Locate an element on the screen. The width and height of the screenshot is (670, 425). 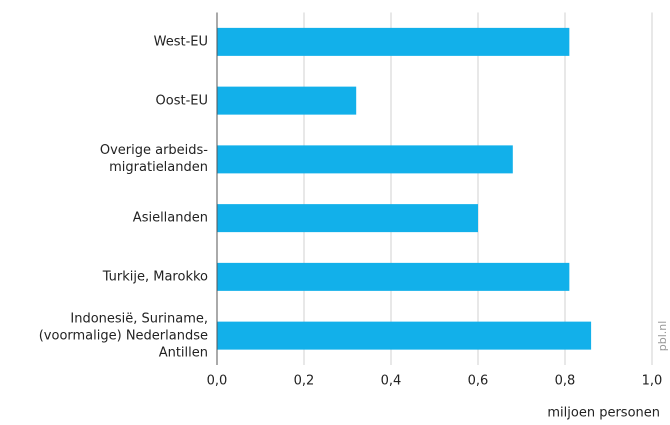
x-tick-label: 0,2 is located at coordinates (304, 381).